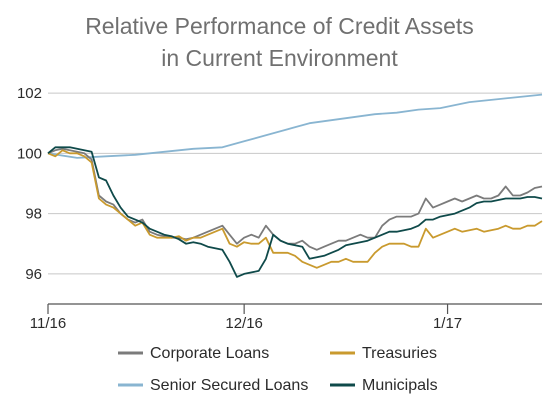 This screenshot has height=413, width=559. I want to click on y-tick-label-98: 98, so click(33, 214).